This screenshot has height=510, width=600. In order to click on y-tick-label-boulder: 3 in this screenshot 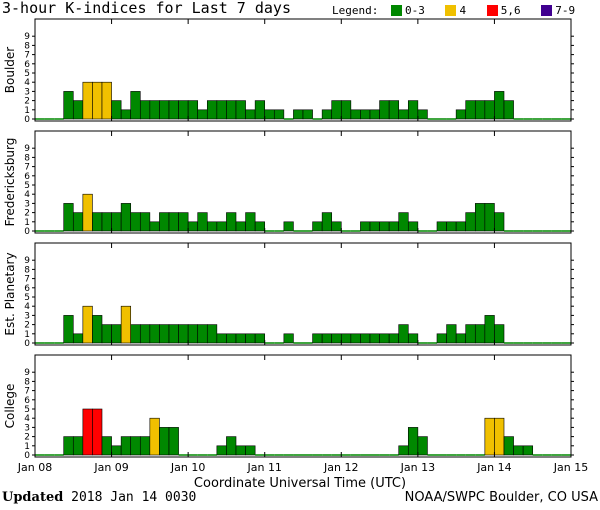, I will do `click(27, 92)`.